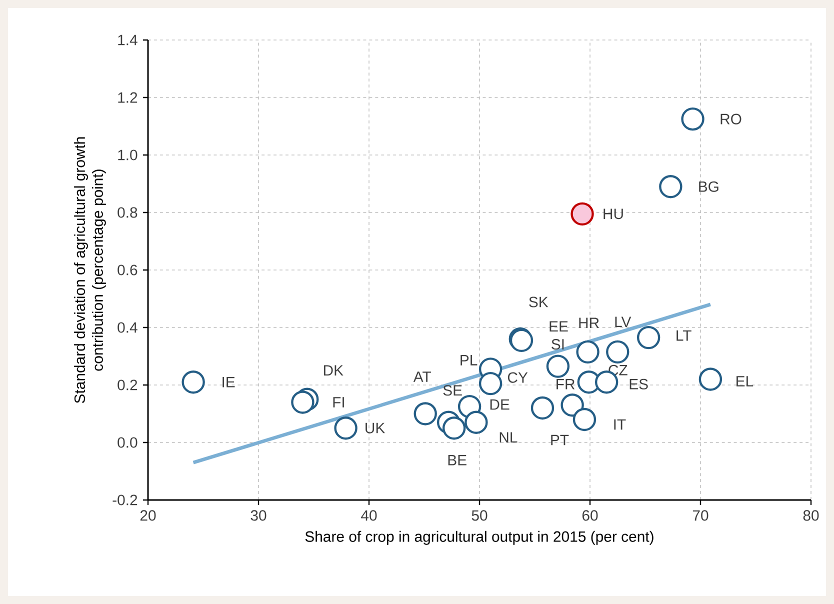 Image resolution: width=834 pixels, height=604 pixels. I want to click on x-axis-title: Share of crop in agricultural output in 2015 (per cent), so click(479, 537).